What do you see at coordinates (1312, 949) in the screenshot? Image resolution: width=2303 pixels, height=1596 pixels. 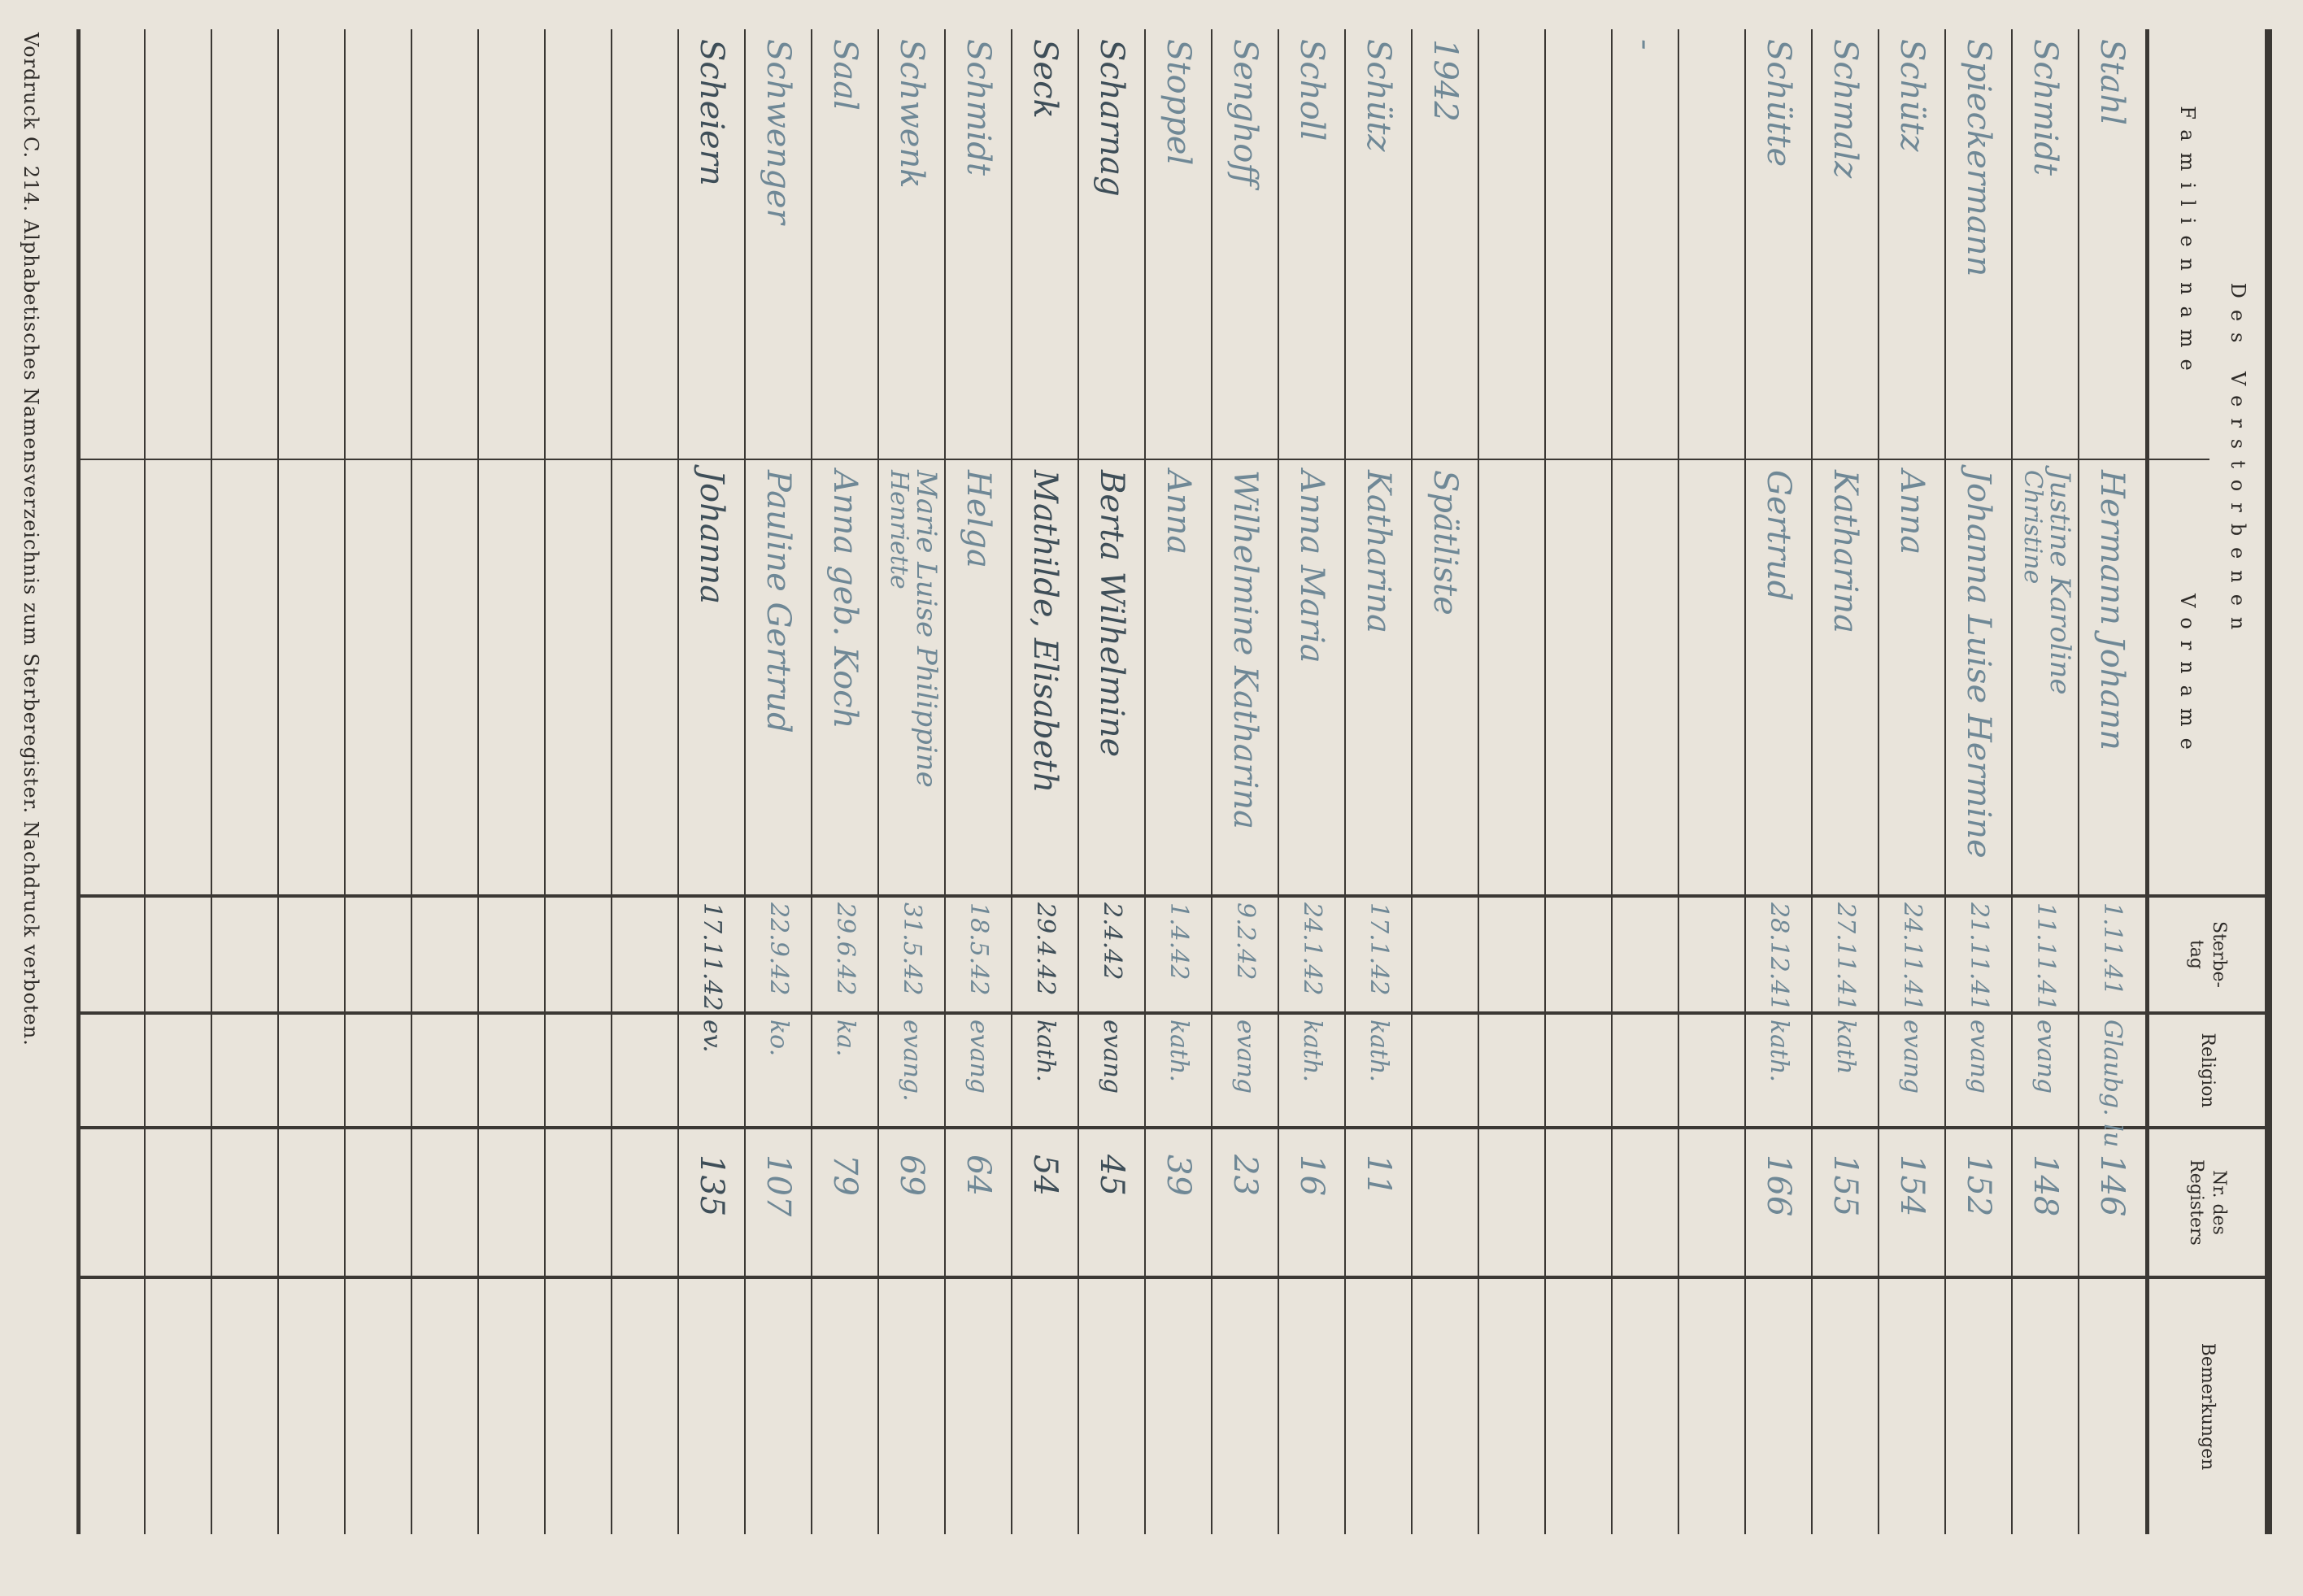 I see `death-date-cell-text: 24.1.42` at bounding box center [1312, 949].